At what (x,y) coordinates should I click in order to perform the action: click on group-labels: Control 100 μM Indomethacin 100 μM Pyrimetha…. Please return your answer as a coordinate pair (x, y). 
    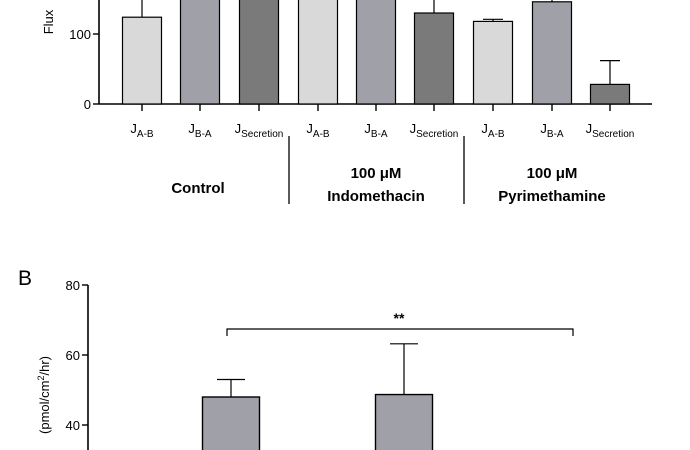
    Looking at the image, I should click on (388, 170).